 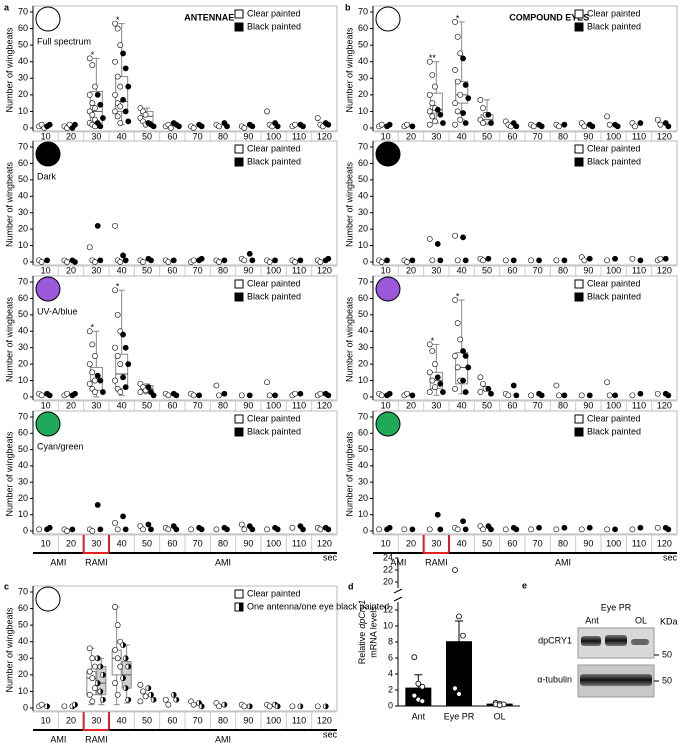 I want to click on y-tick-label: 40, so click(x=363, y=196).